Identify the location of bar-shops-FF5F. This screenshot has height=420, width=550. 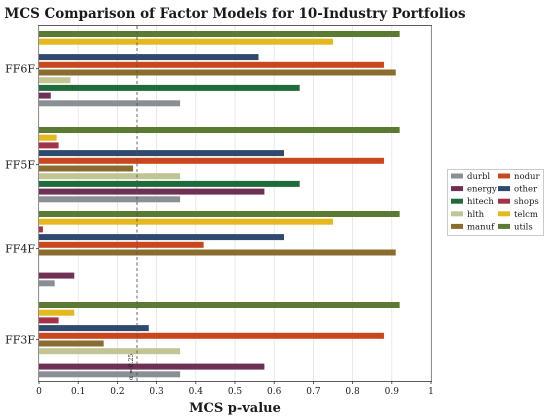
(49, 145).